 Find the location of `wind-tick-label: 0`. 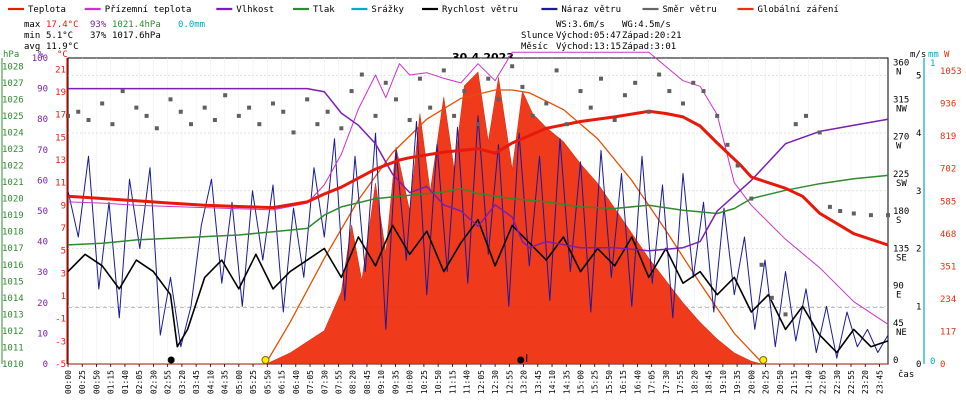

wind-tick-label: 0 is located at coordinates (918, 365).